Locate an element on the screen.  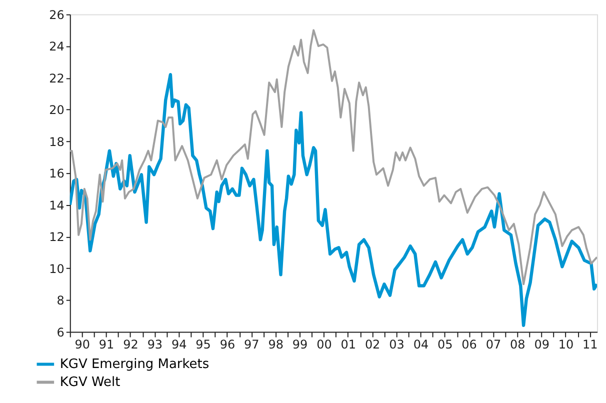
legend-label: KGV Emerging Markets is located at coordinates (135, 364).